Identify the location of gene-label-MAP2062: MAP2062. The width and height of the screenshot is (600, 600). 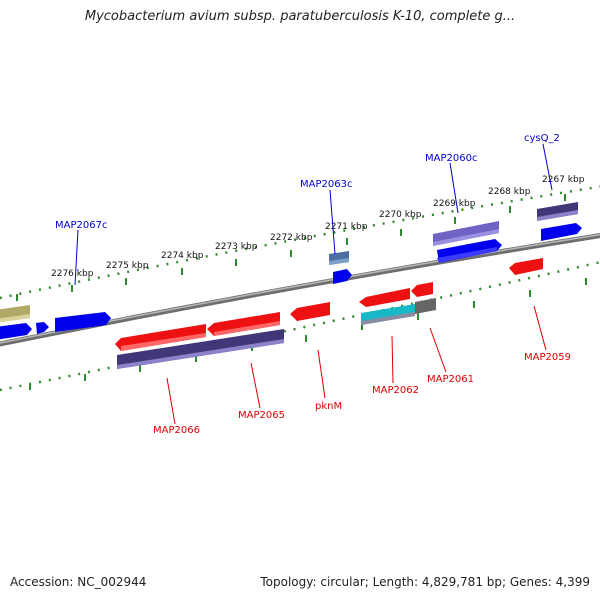
(395, 390).